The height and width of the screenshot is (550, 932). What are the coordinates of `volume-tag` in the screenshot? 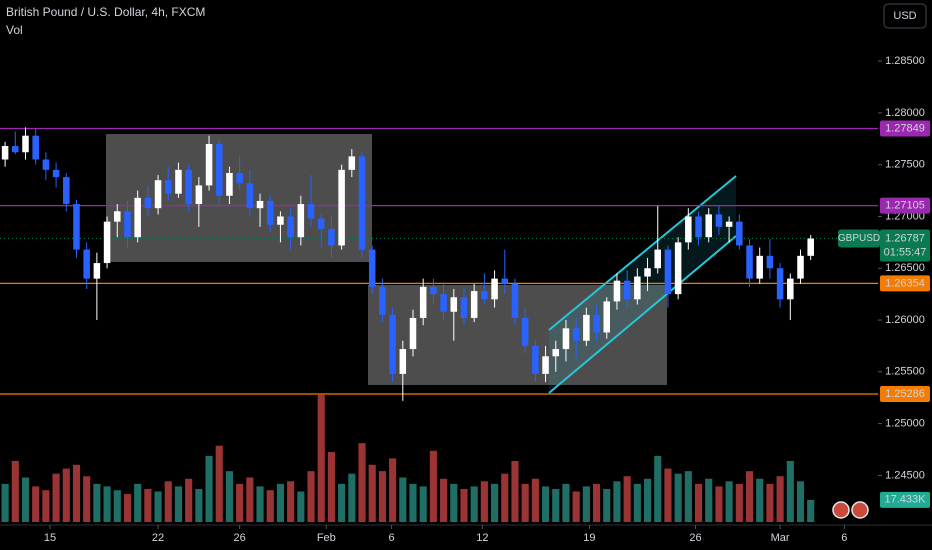 It's located at (905, 499).